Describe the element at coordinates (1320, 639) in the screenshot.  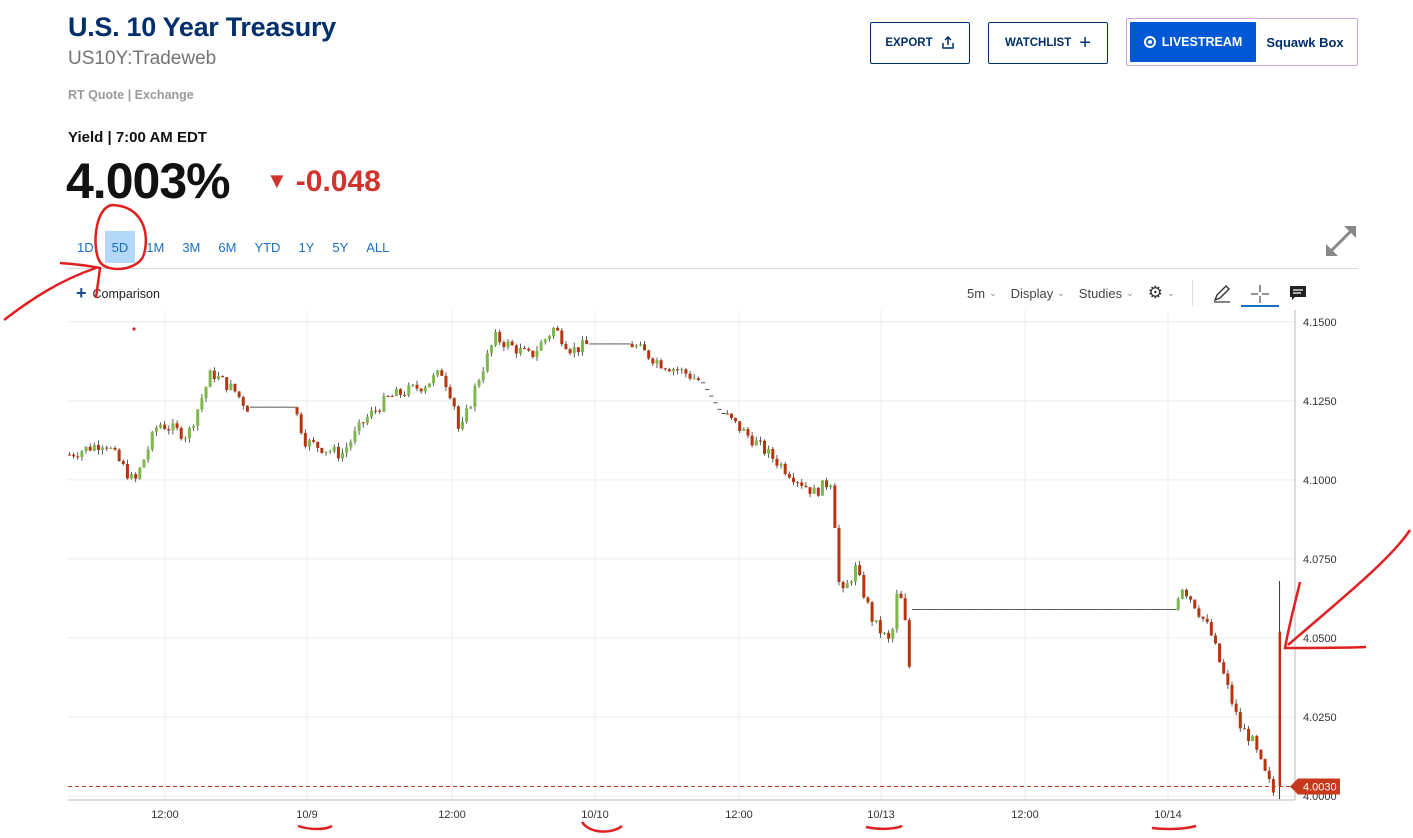
I see `y-tick-label: 4.0500` at that location.